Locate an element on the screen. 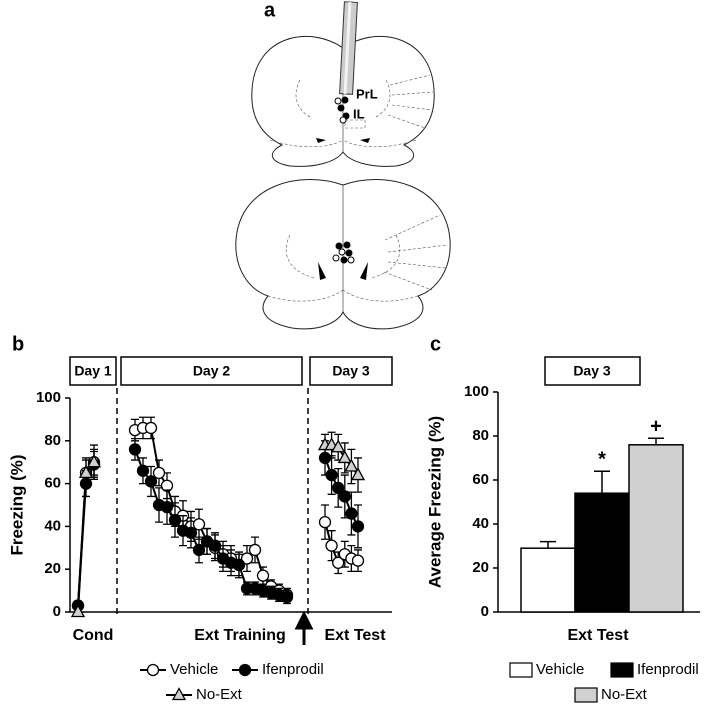  chart-title: Day 3 is located at coordinates (592, 371).